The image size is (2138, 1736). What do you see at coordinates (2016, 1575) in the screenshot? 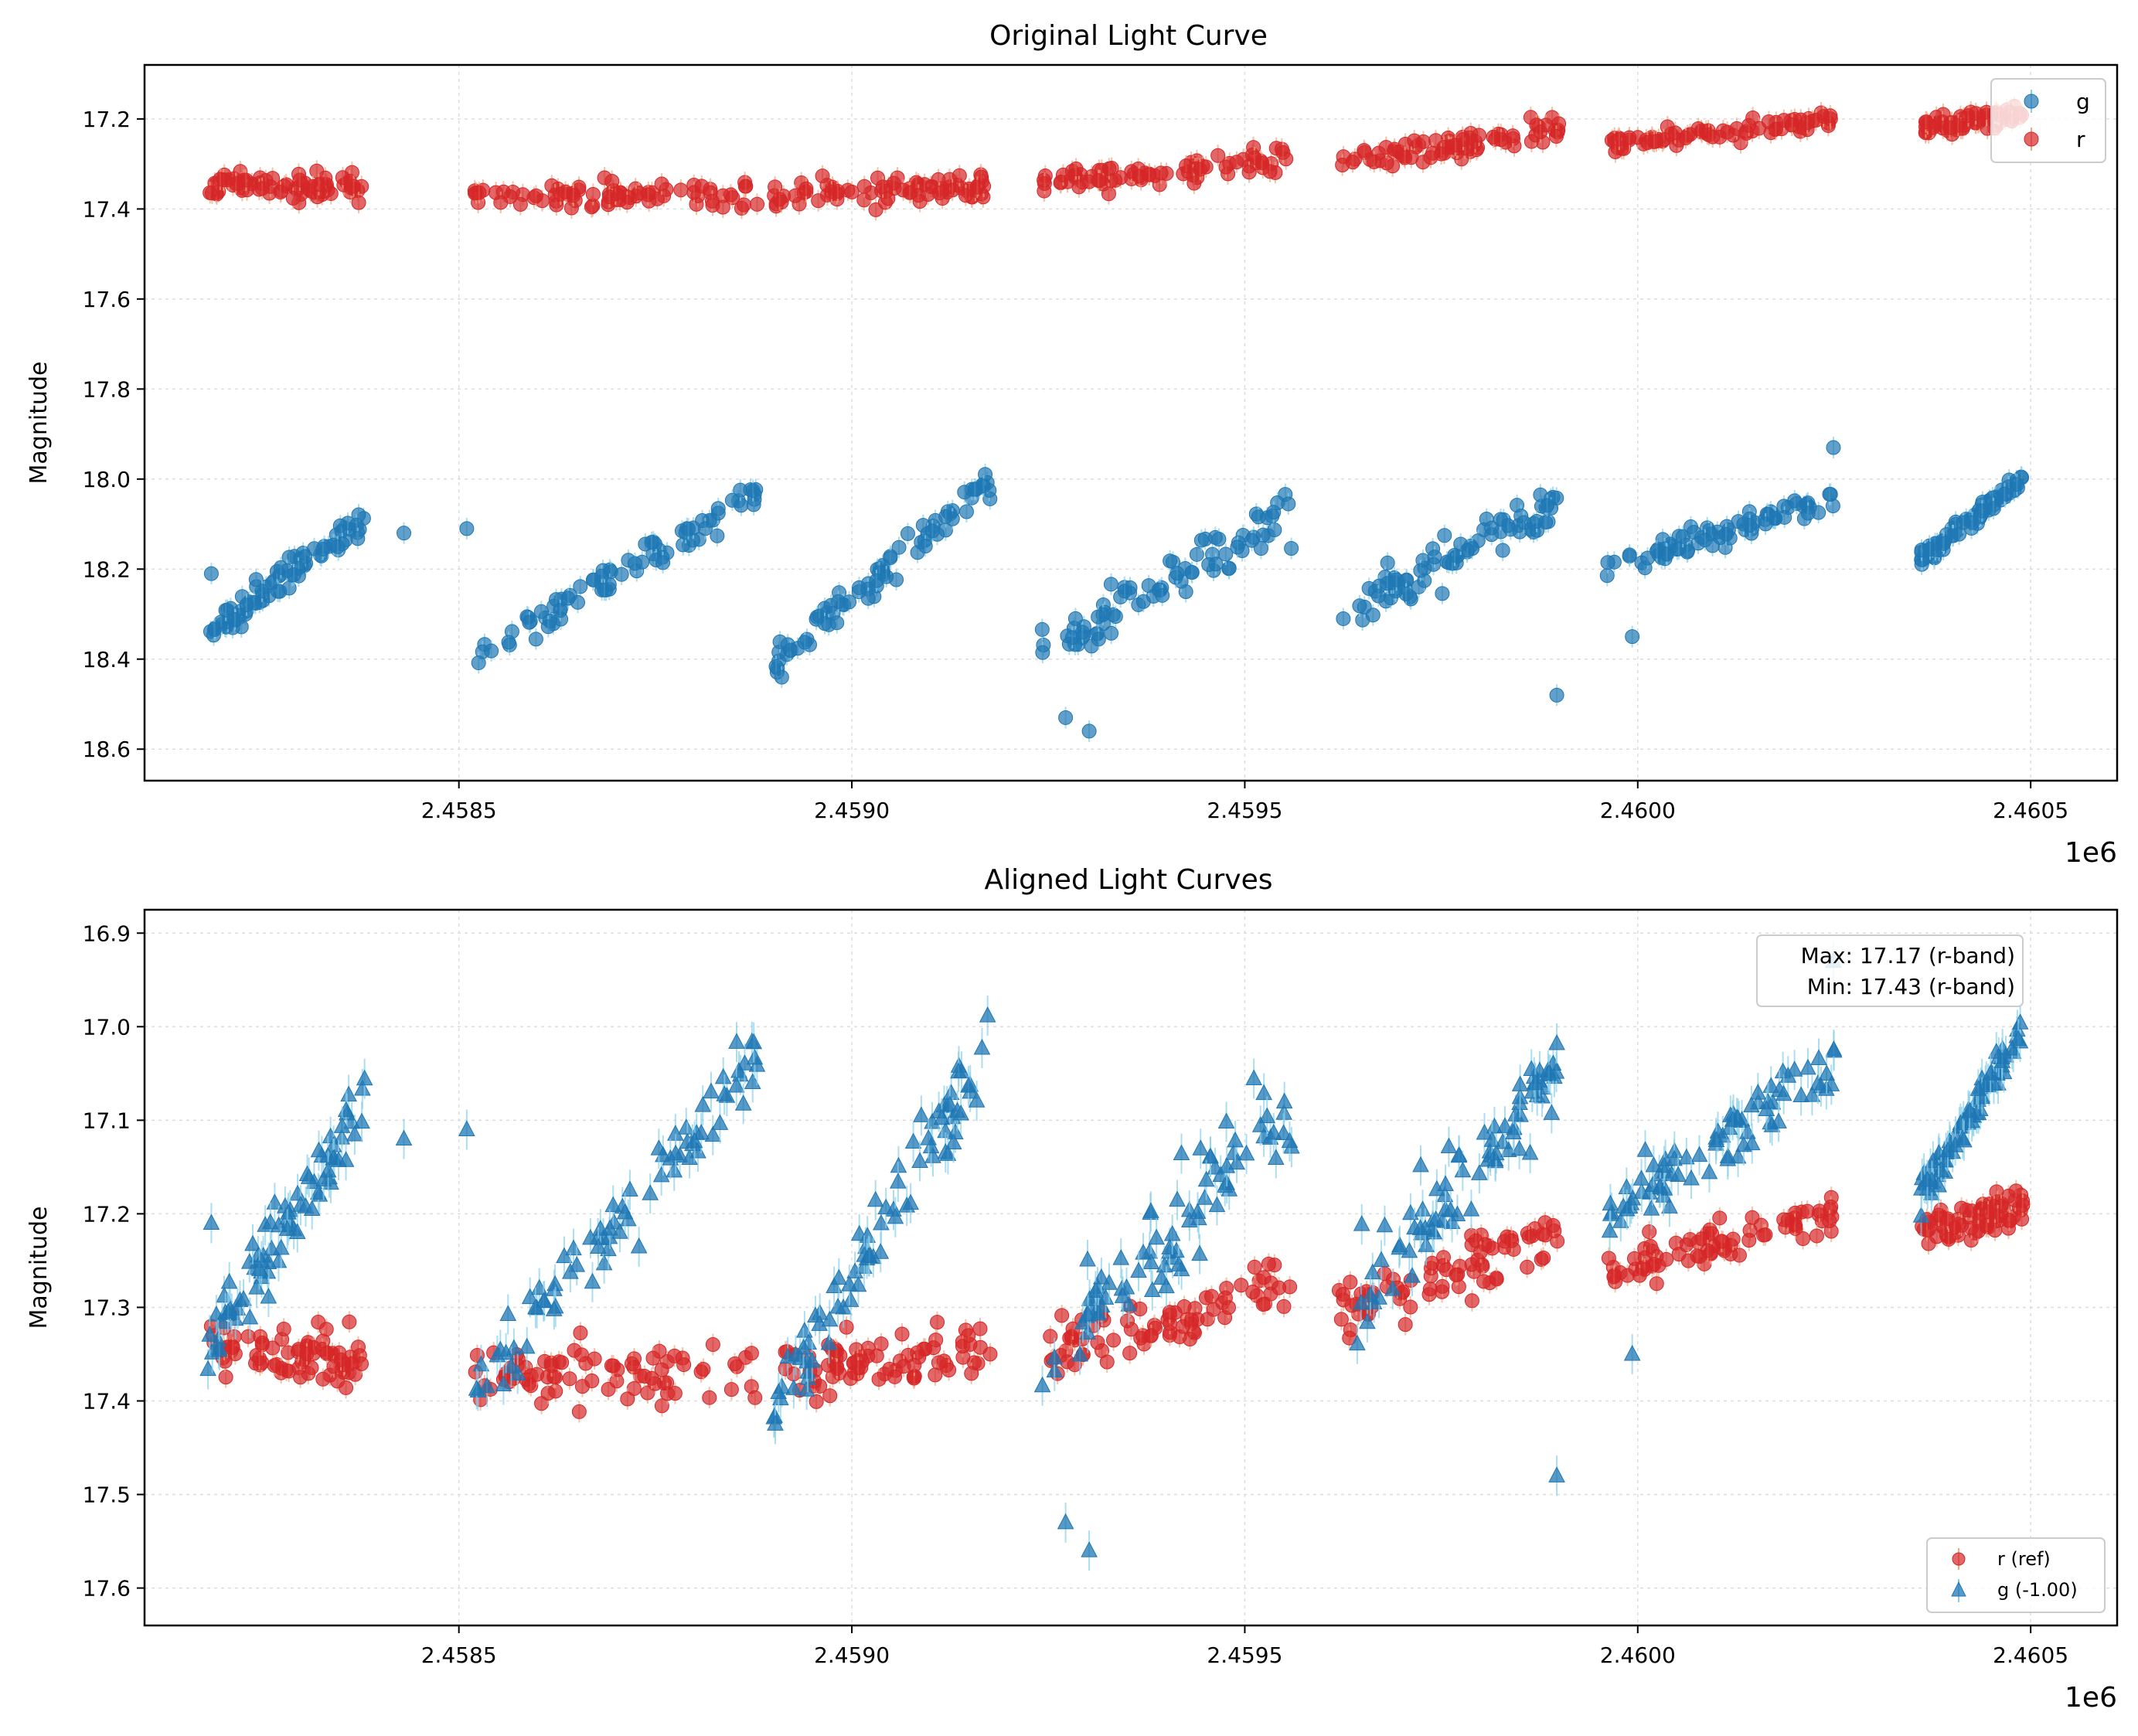
I see `legend-box` at bounding box center [2016, 1575].